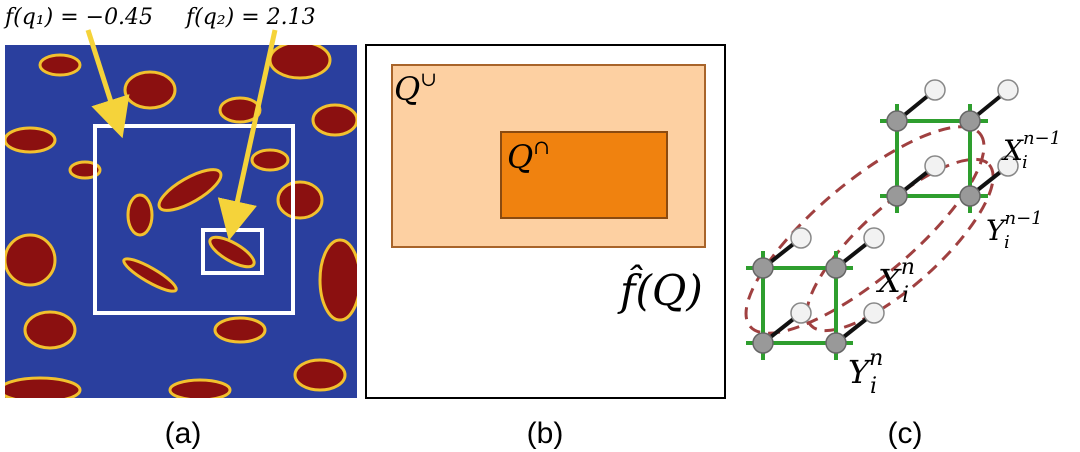  What do you see at coordinates (545, 433) in the screenshot?
I see `caption: (b)` at bounding box center [545, 433].